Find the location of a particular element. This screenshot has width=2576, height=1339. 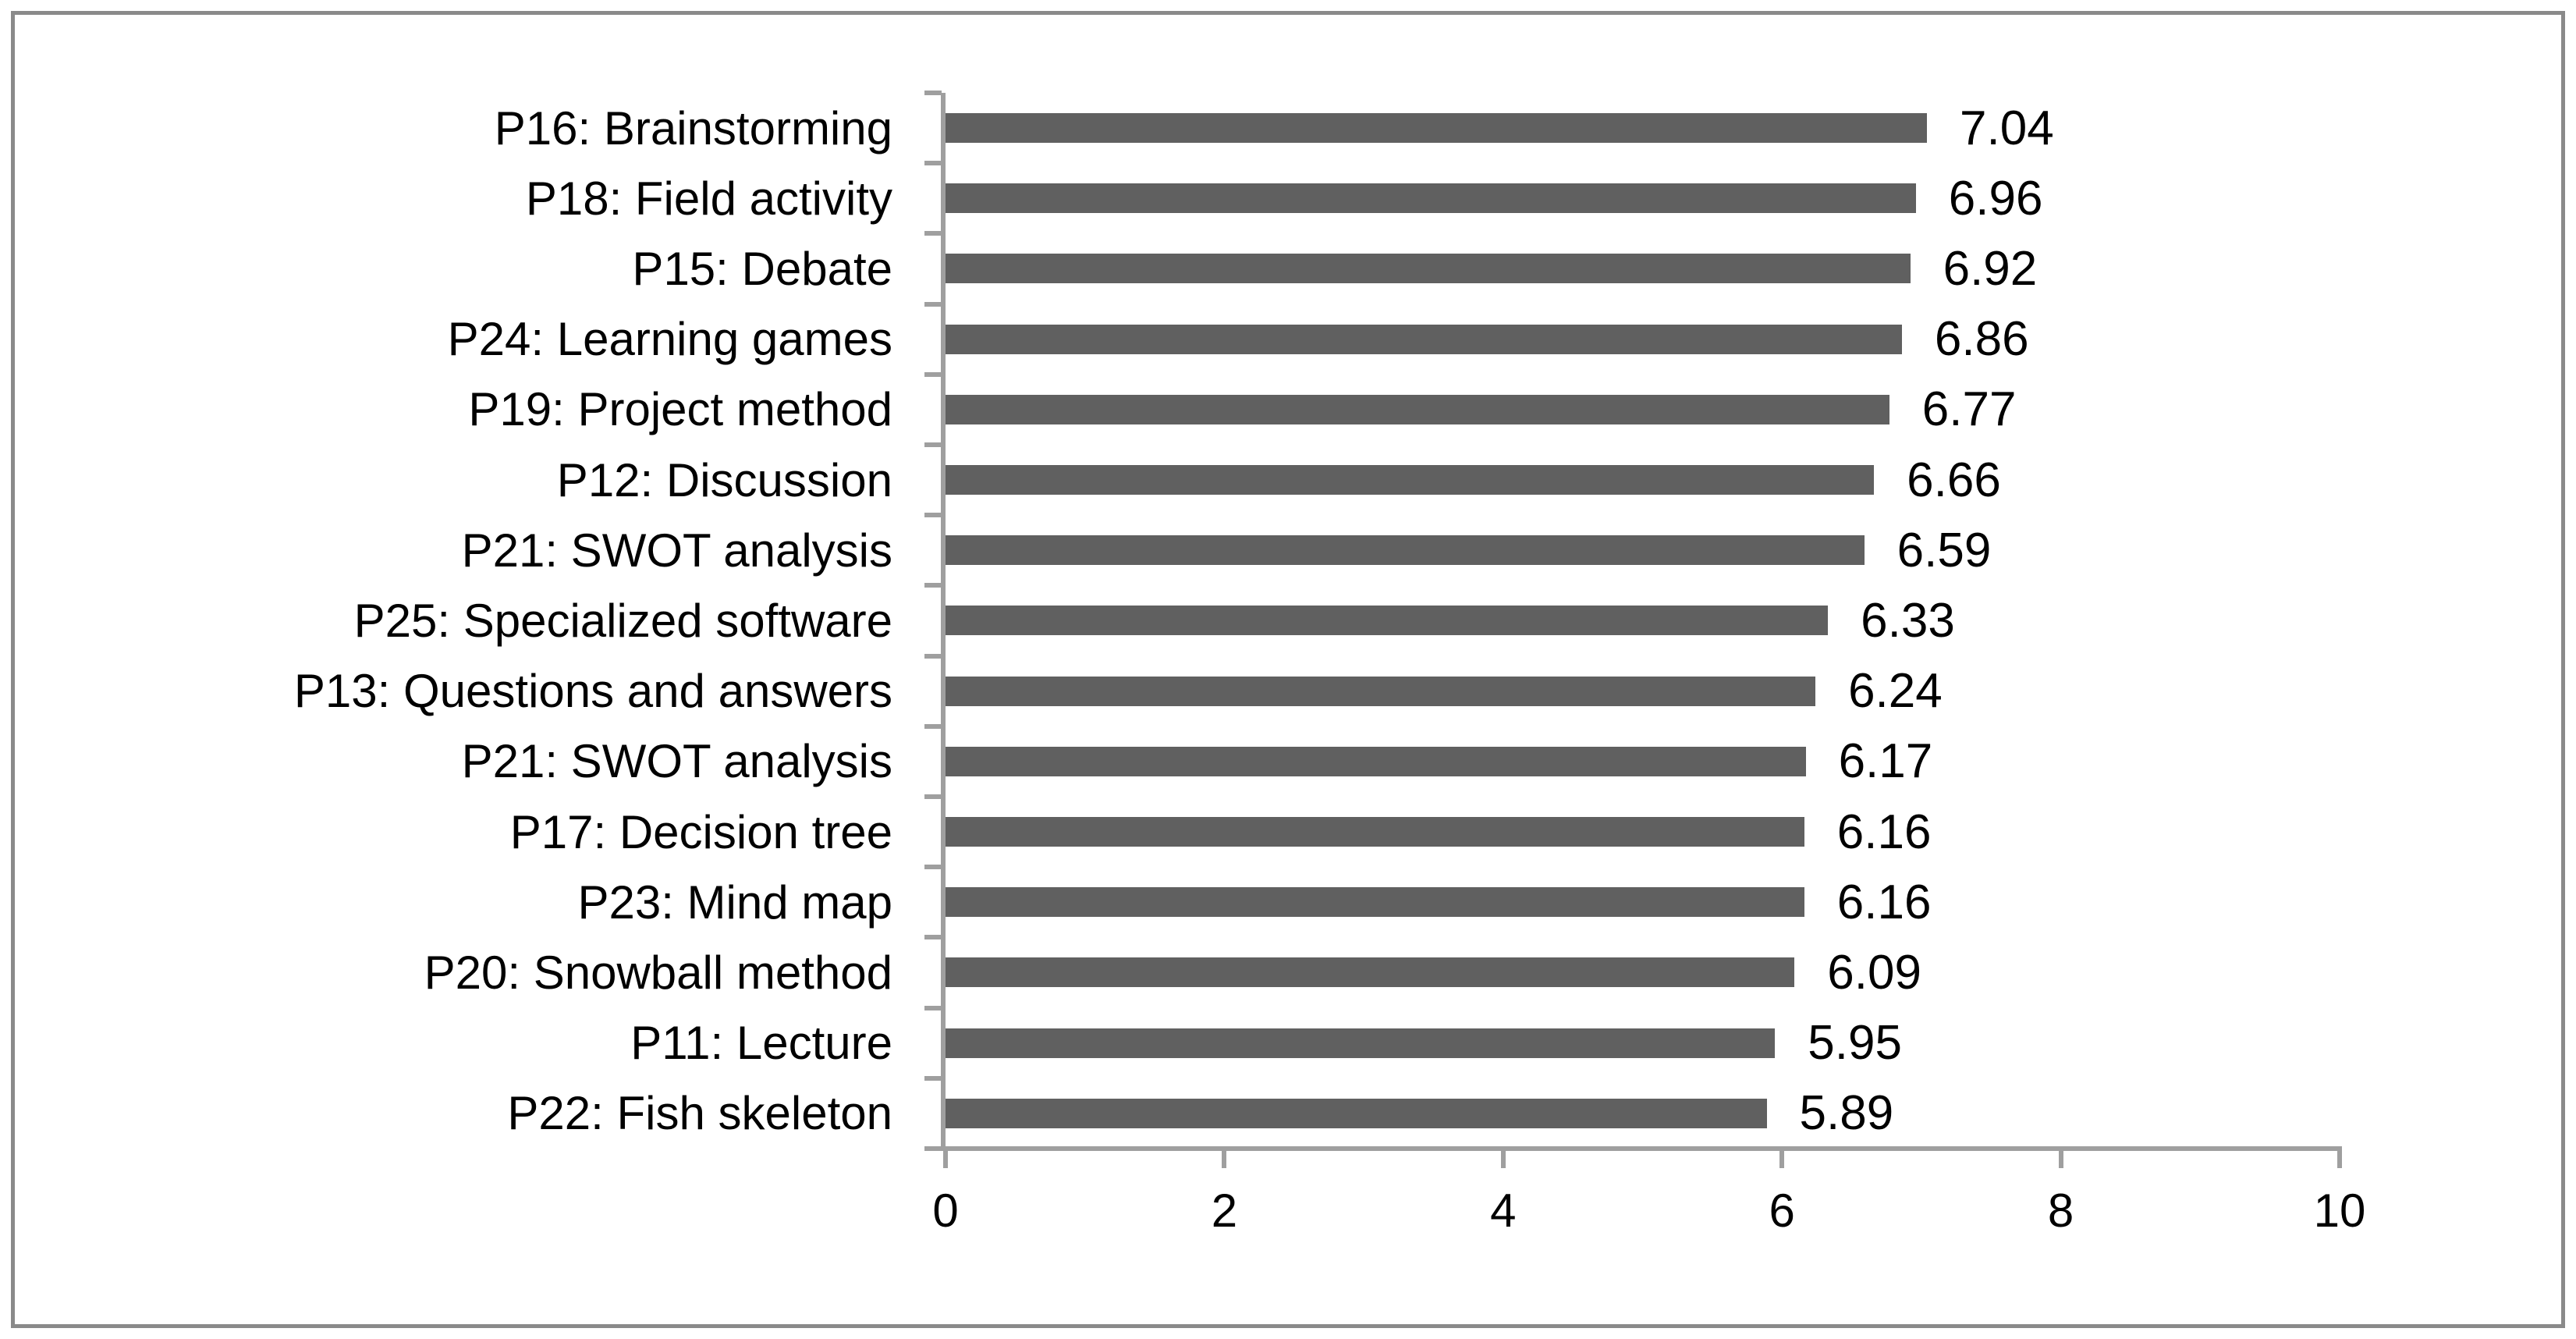

chart-row: P18: Field activity 6.96 is located at coordinates (1288, 198).